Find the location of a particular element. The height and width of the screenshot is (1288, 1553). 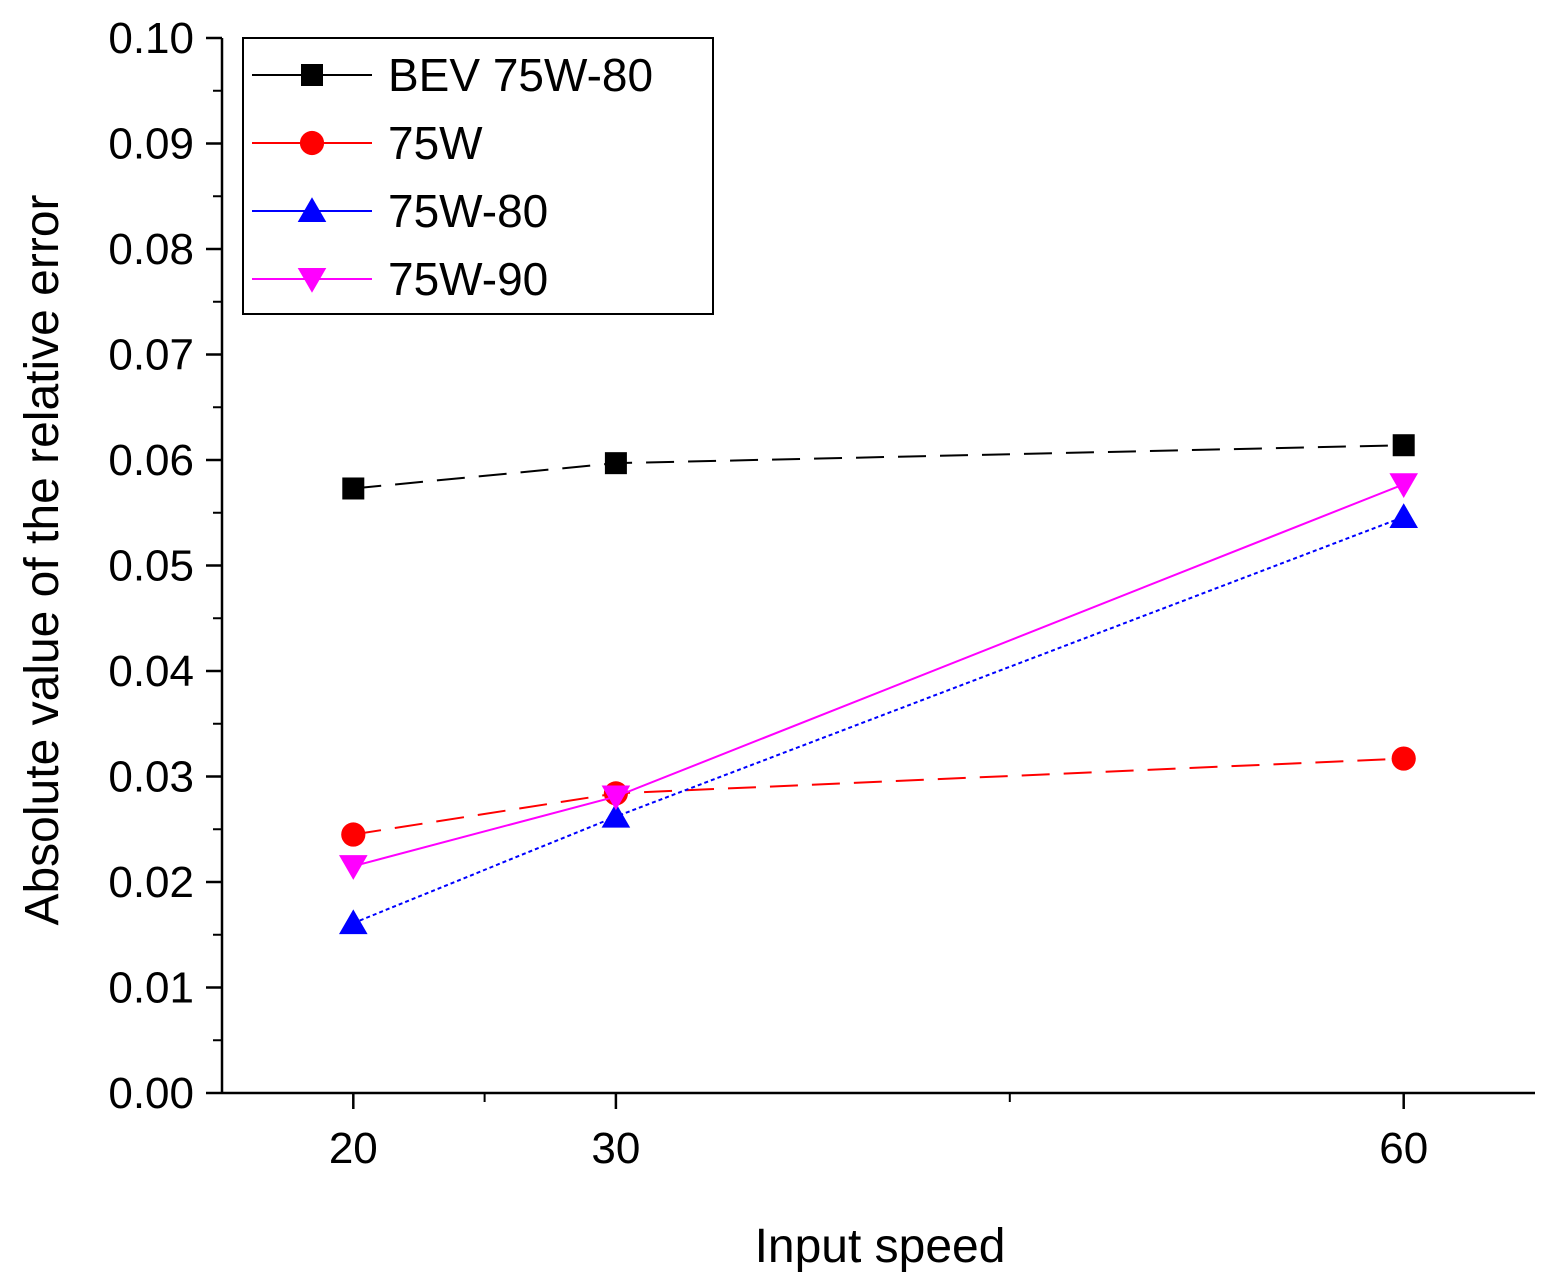

legend: BEV 75W-80 75W 75W-80 75W-90 is located at coordinates (478, 176).